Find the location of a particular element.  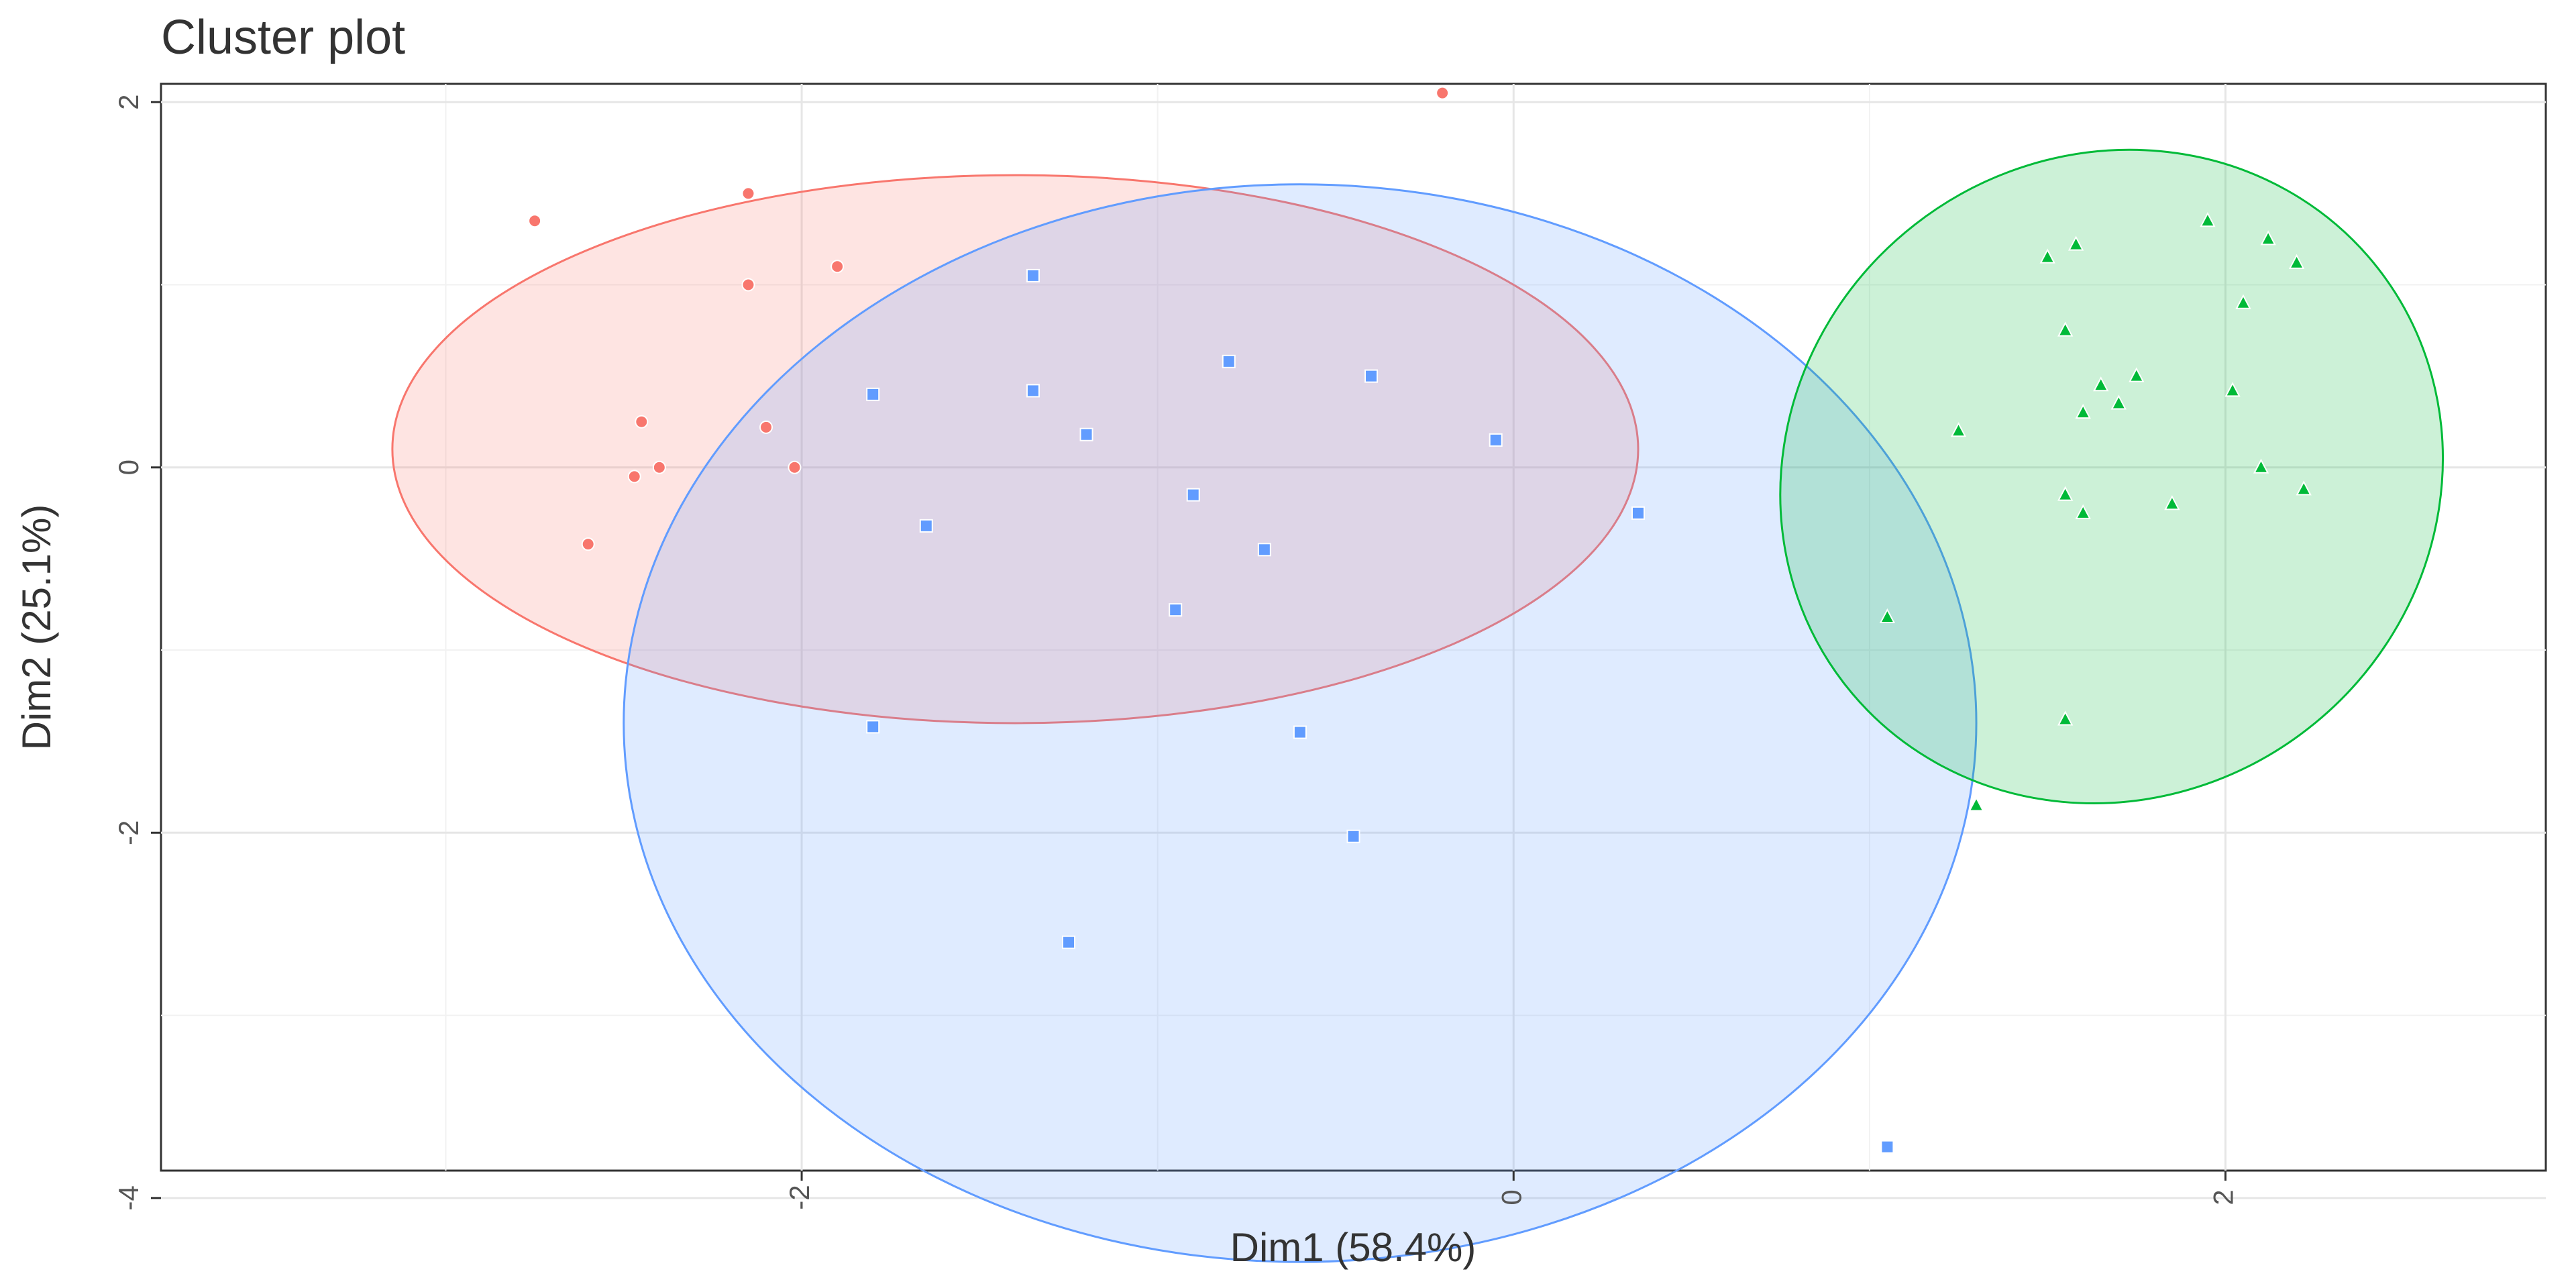

y-tick-label: 2 is located at coordinates (128, 102).